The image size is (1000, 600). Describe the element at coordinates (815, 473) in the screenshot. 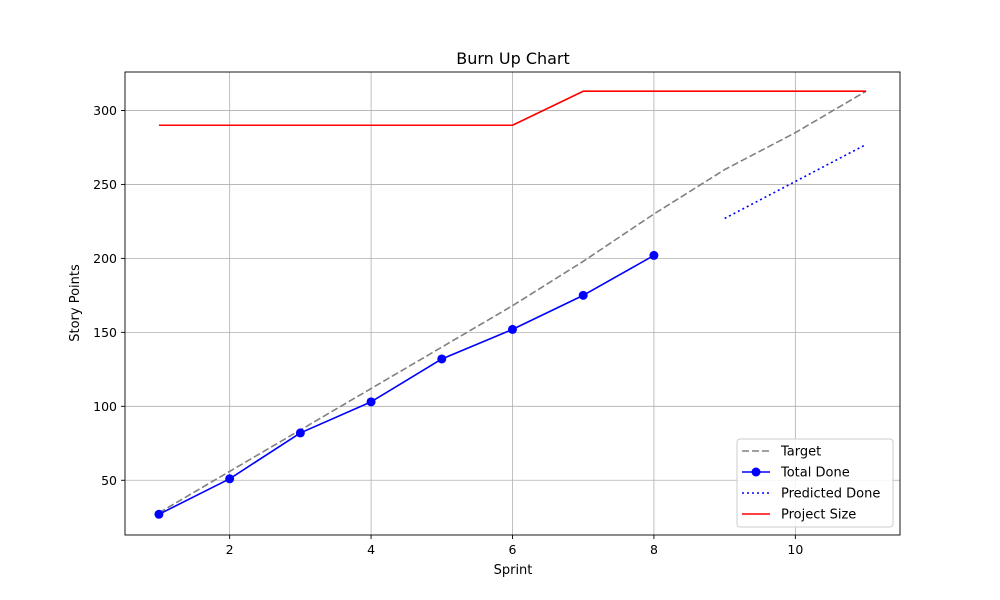

I see `legend-label-total-done: Total Done` at that location.